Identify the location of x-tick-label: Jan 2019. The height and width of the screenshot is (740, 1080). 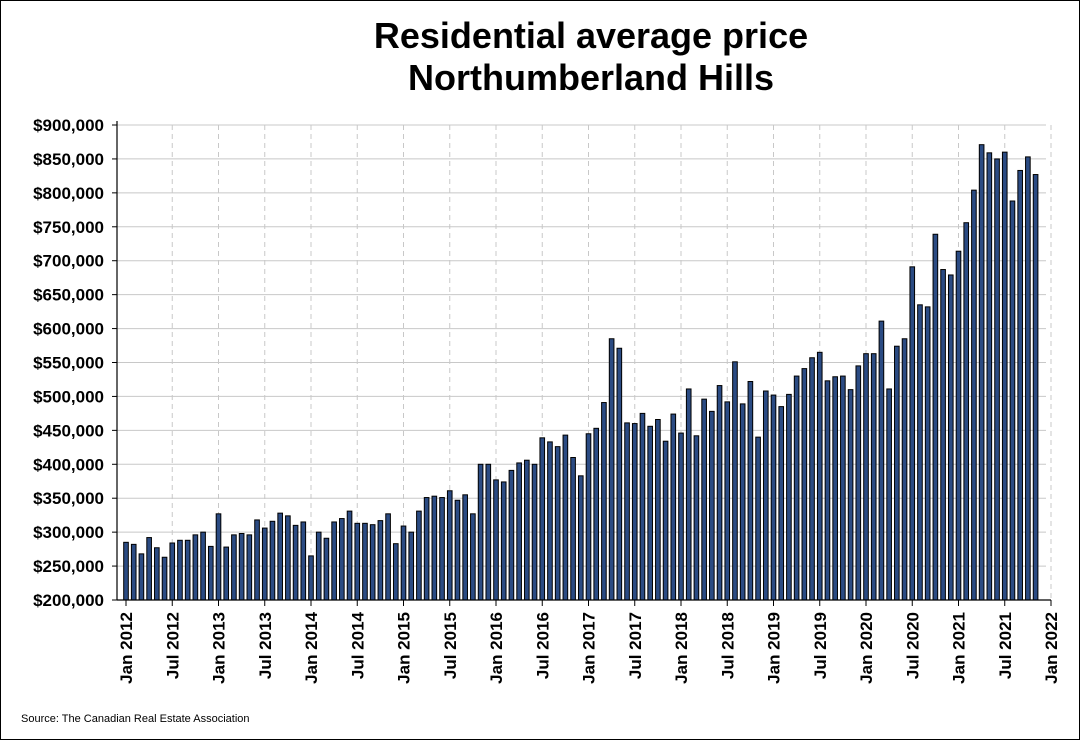
(774, 648).